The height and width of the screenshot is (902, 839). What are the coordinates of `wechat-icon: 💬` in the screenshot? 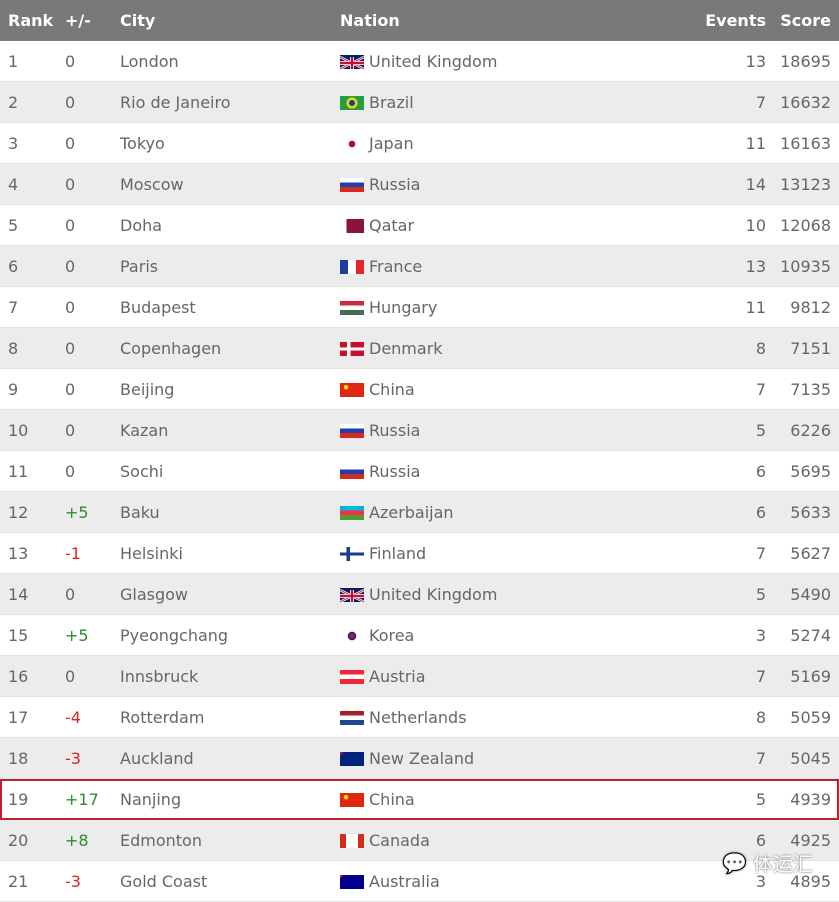 It's located at (734, 862).